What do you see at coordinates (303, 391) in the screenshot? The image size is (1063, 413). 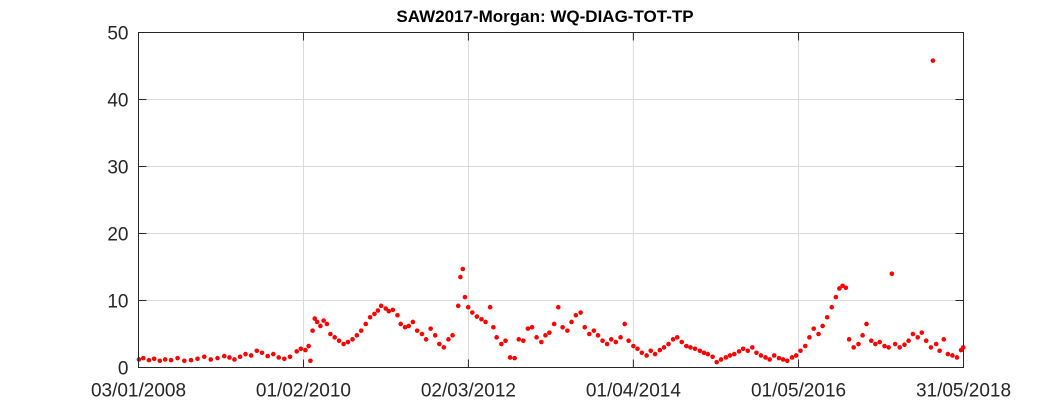 I see `x-tick-label: 01/02/2010` at bounding box center [303, 391].